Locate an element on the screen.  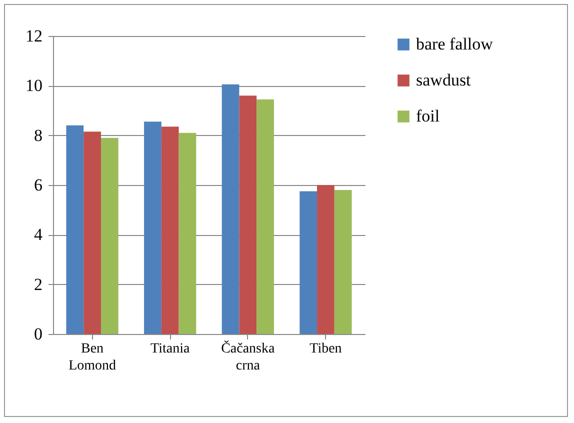
y-tick-label: 2 is located at coordinates (38, 284).